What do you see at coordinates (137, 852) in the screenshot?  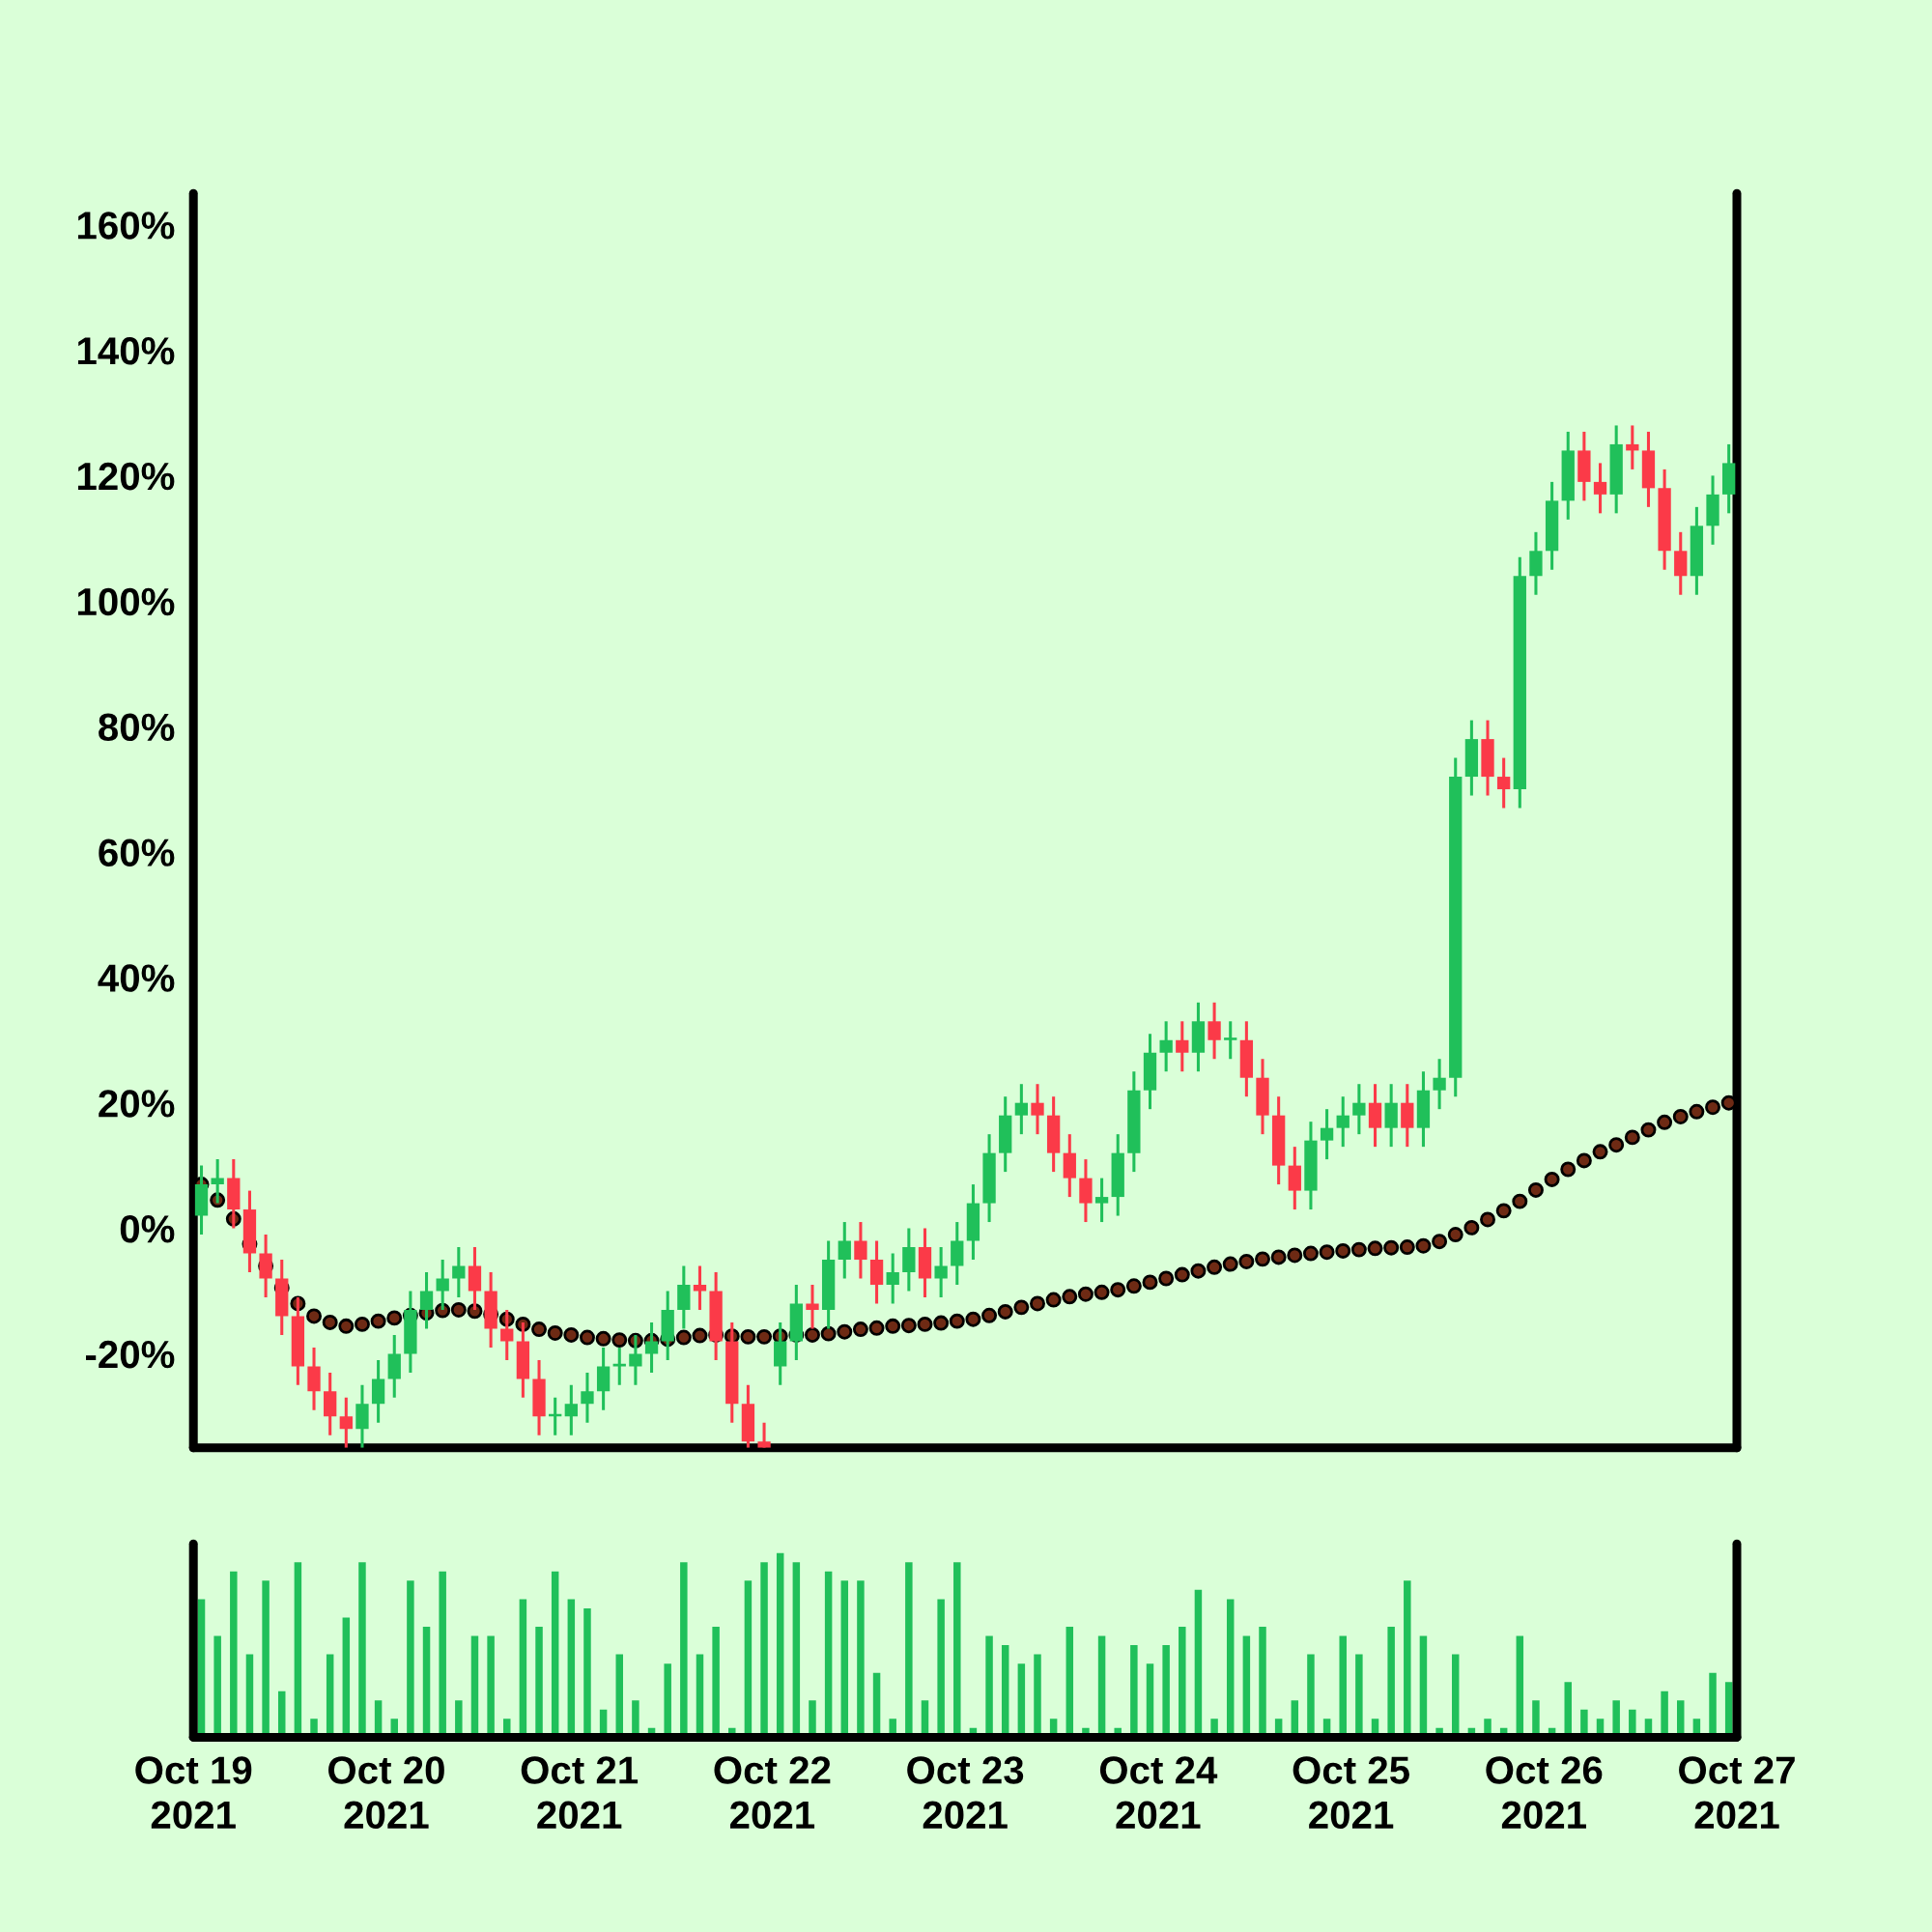 I see `y-tick-label: 60%` at bounding box center [137, 852].